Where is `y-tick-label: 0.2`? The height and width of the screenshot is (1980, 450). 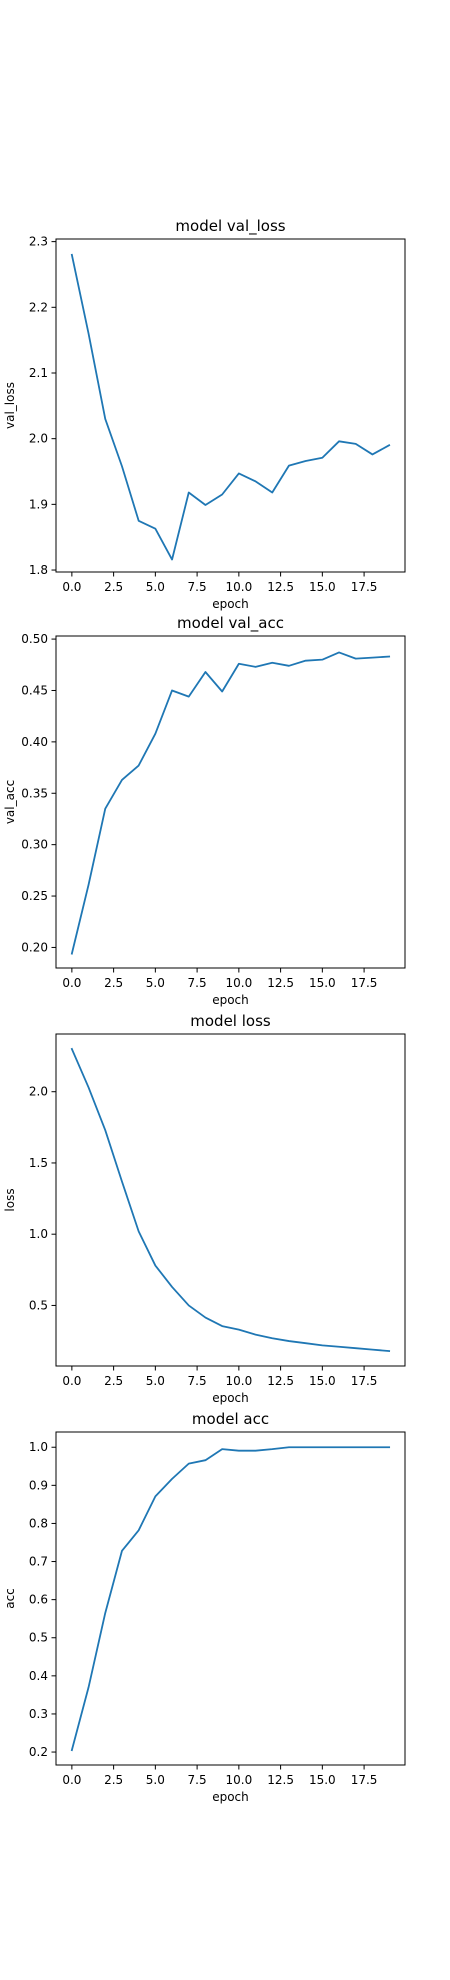
y-tick-label: 0.2 is located at coordinates (38, 1752).